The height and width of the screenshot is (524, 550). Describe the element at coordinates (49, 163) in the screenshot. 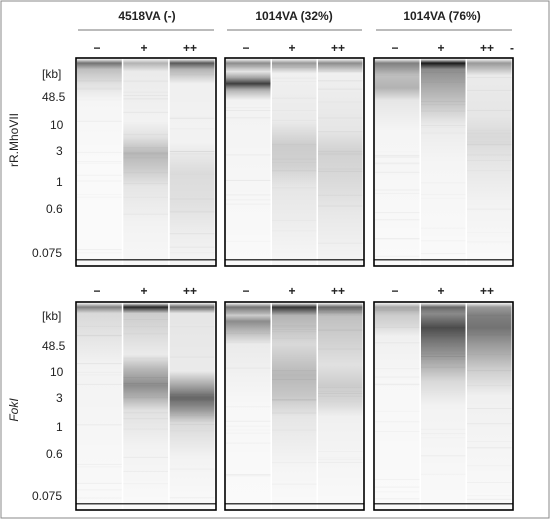

I see `top-size-markers: [kb] 48.5 10 3 1 0.6 0.075` at that location.